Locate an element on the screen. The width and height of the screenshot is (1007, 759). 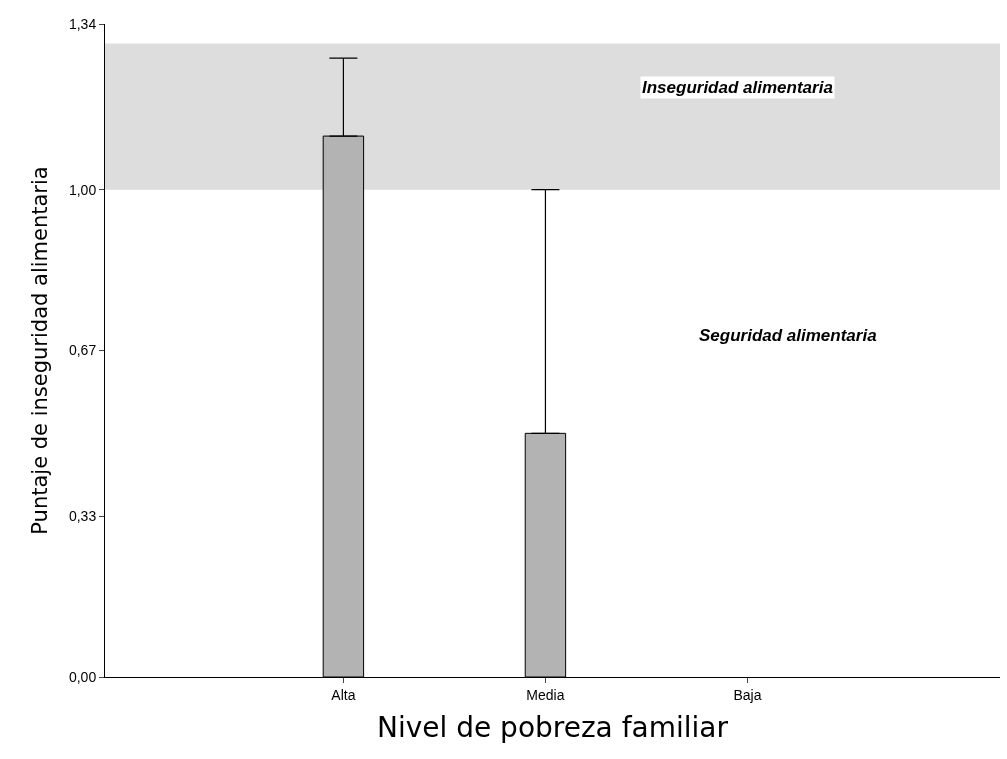
y-tick-label: 1,34 is located at coordinates (82, 23).